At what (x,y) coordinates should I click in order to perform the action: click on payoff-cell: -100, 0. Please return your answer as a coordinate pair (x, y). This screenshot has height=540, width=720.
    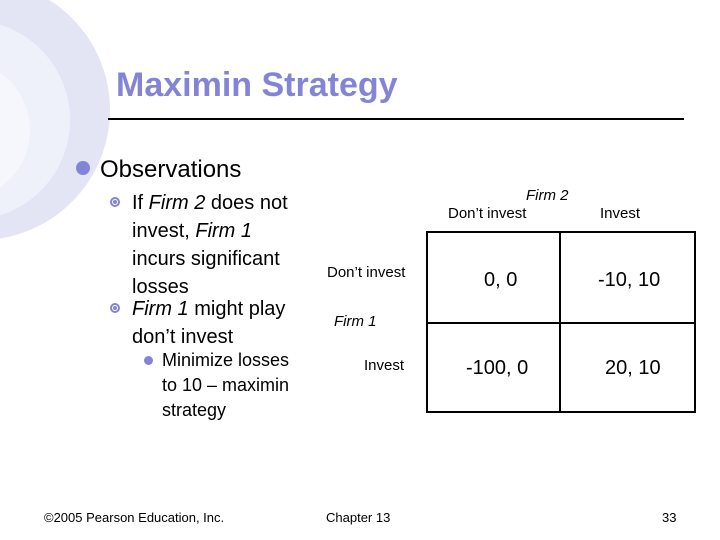
    Looking at the image, I should click on (497, 368).